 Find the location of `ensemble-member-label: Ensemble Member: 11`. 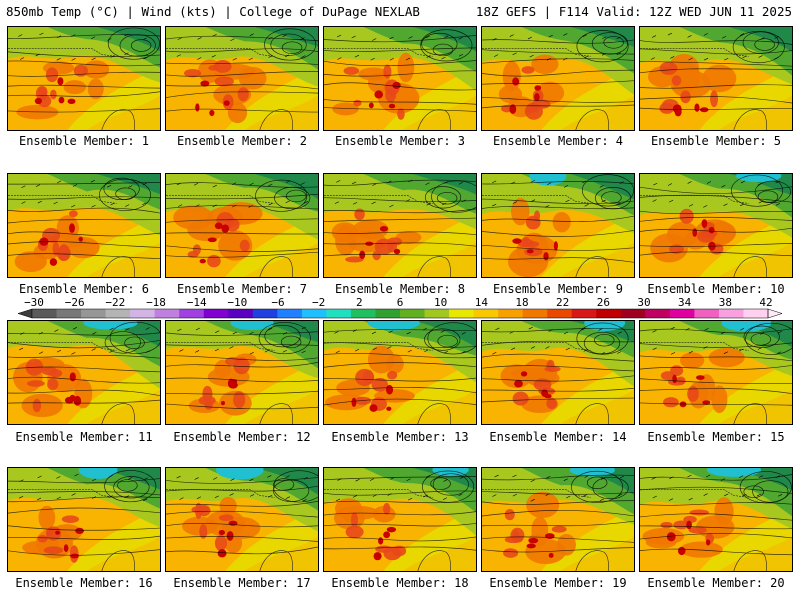

ensemble-member-label: Ensemble Member: 11 is located at coordinates (84, 437).